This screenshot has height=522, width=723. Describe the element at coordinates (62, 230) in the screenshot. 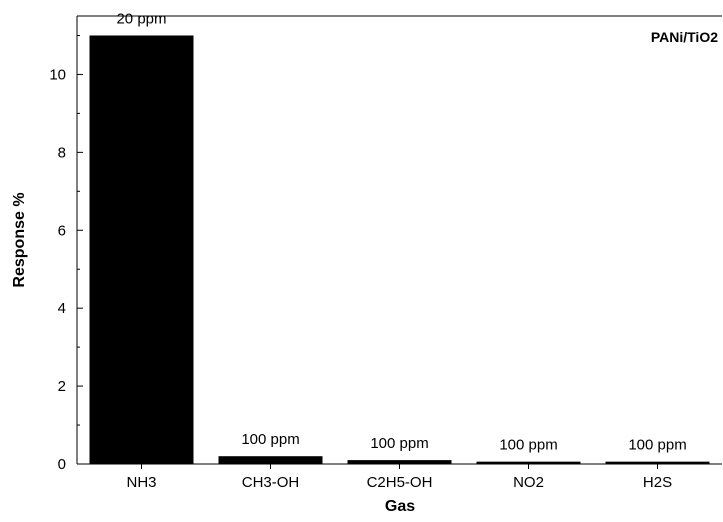

I see `y-tick-label: 6` at that location.